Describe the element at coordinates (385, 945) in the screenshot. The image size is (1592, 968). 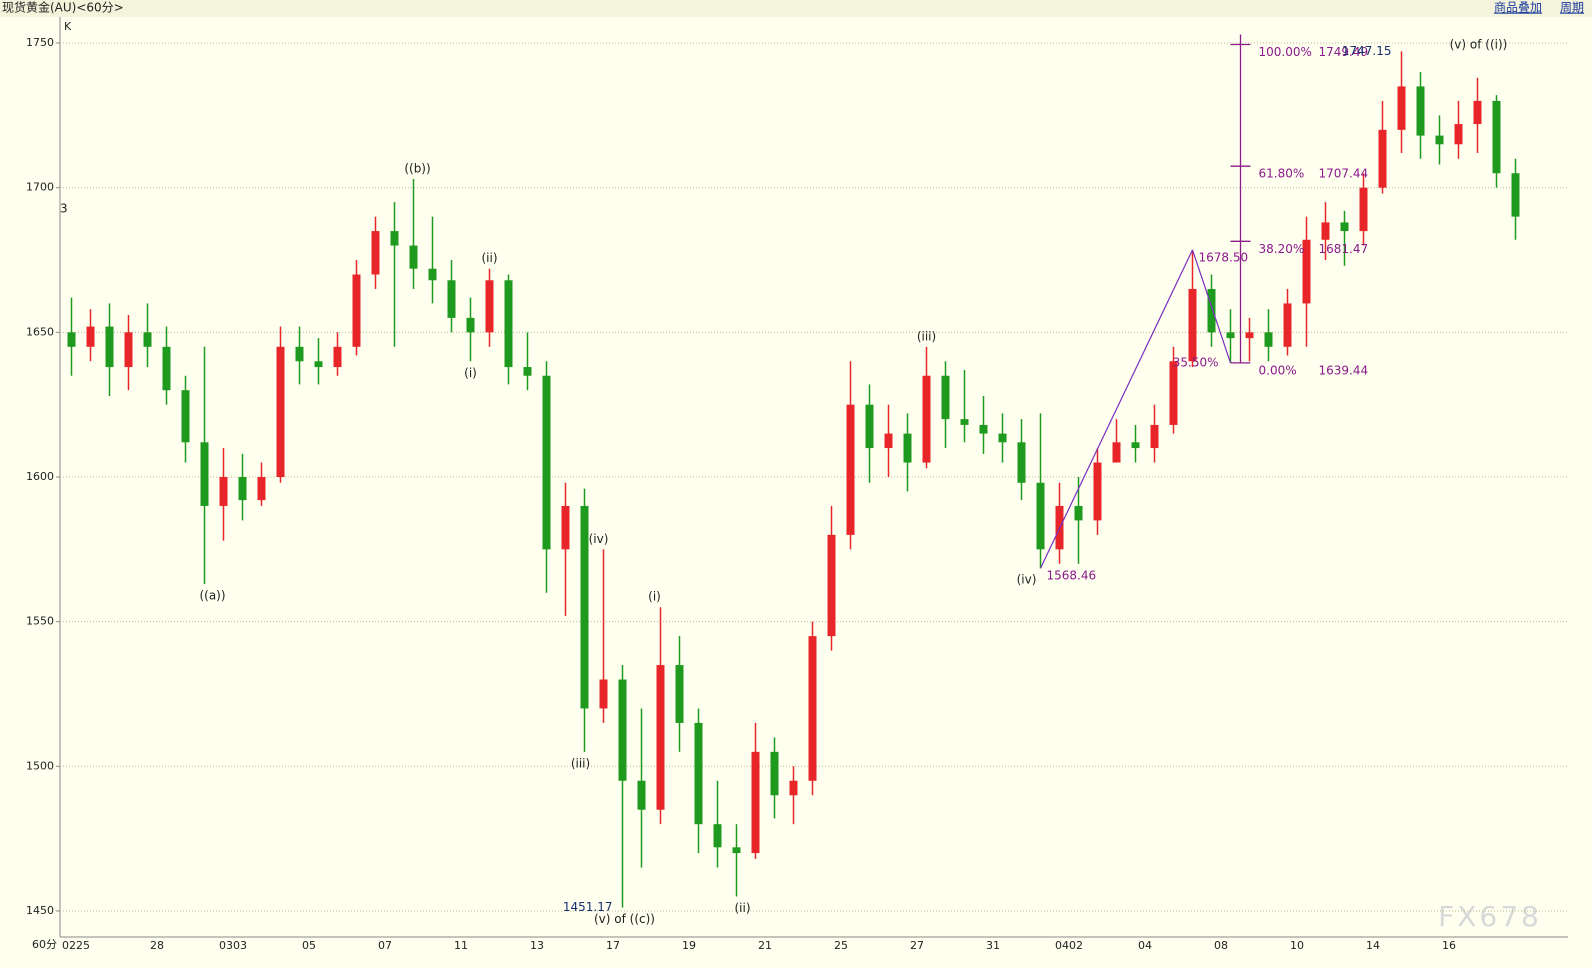
I see `x-tick-label: 07` at that location.